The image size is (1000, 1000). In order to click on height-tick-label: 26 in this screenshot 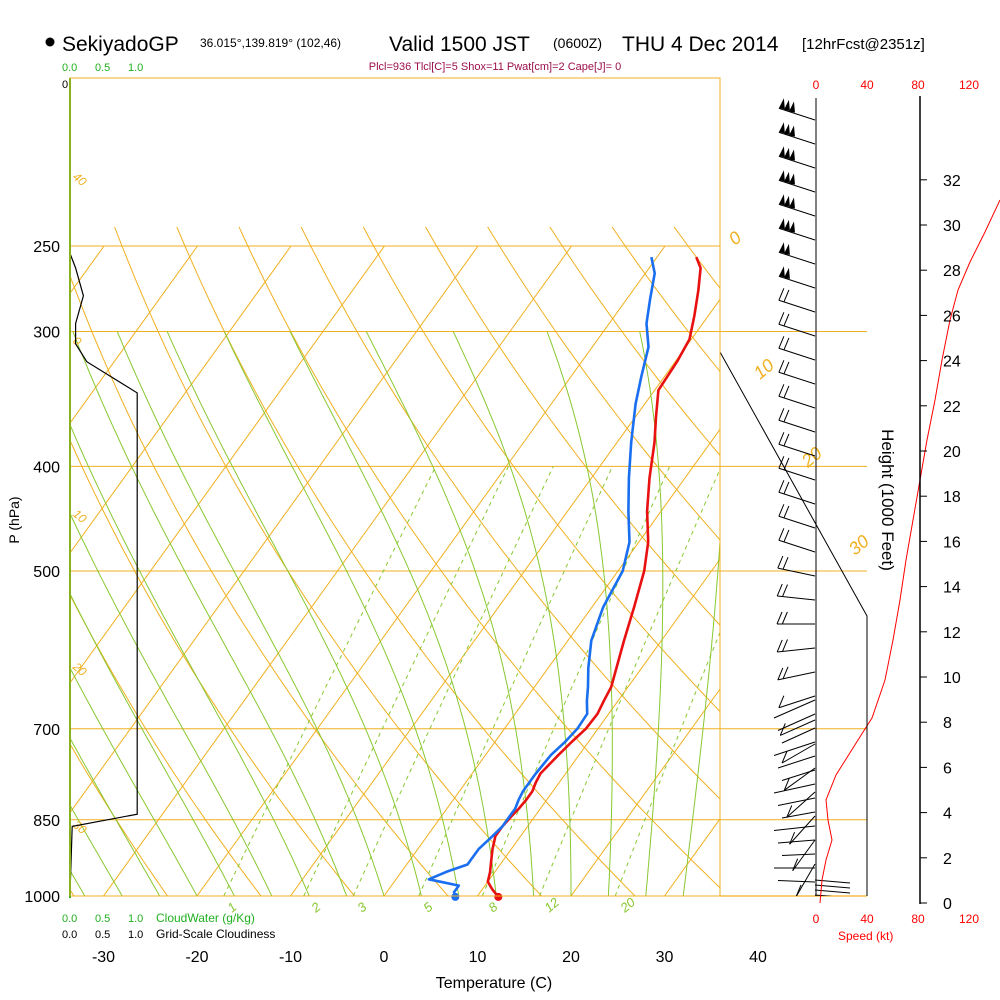, I will do `click(952, 316)`.